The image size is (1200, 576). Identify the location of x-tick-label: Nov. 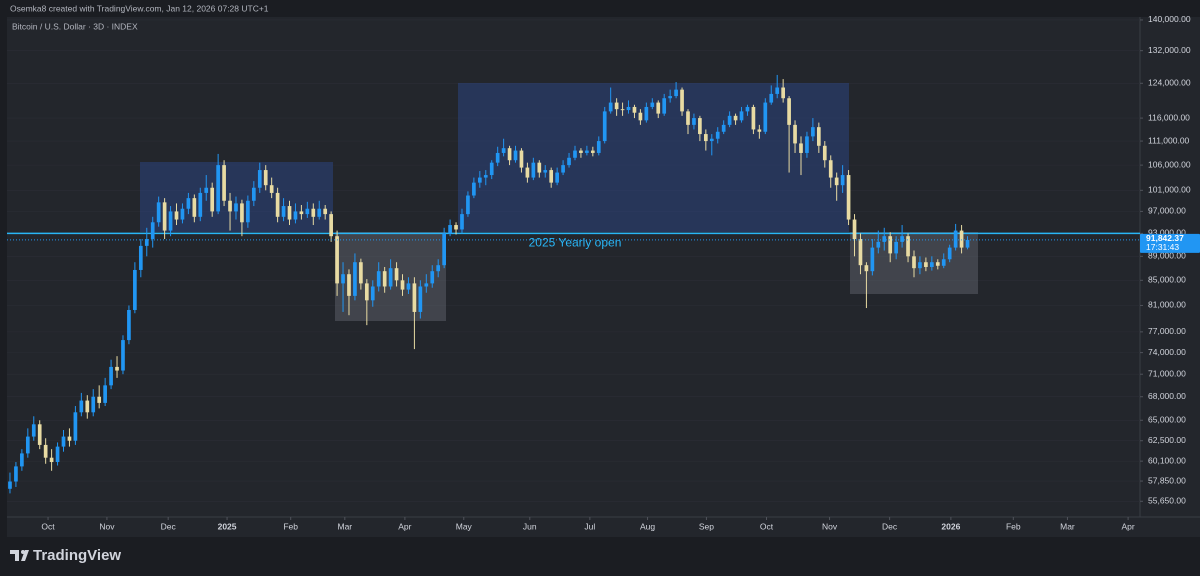
(107, 526).